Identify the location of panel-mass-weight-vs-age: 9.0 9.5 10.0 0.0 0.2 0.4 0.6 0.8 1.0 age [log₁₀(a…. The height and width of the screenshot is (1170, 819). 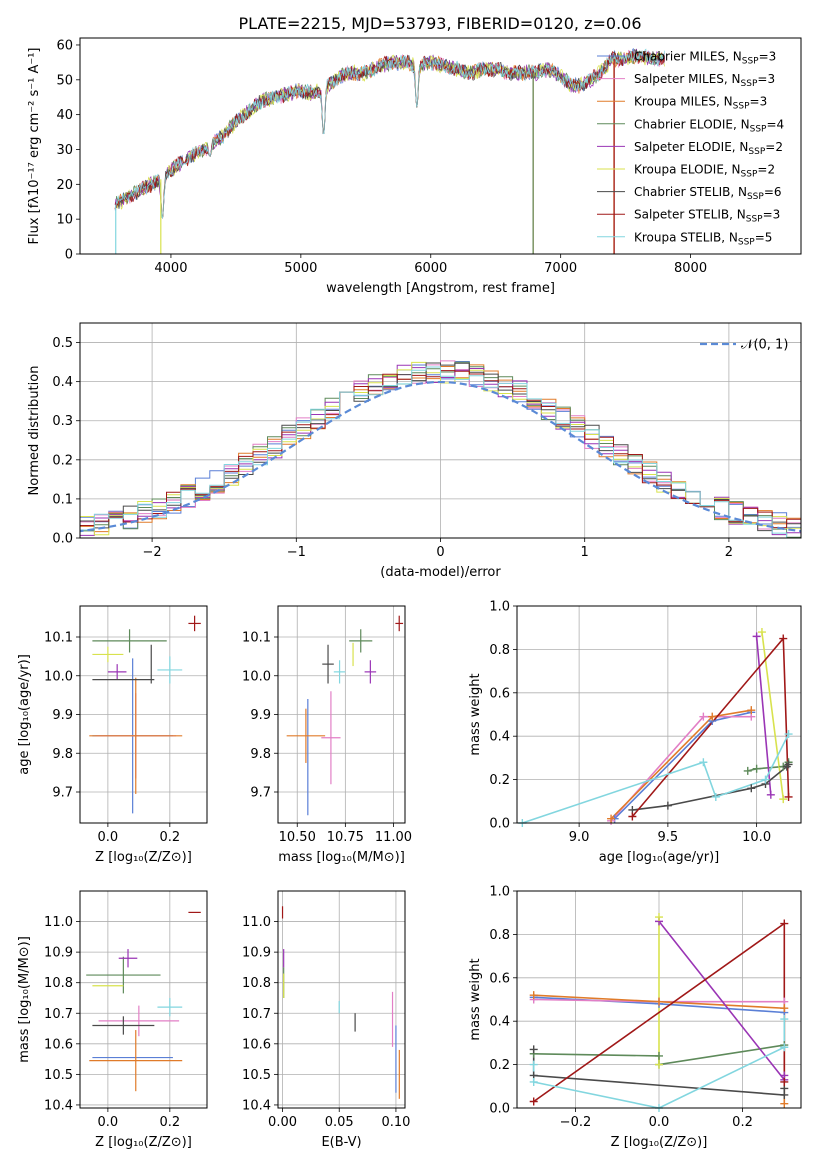
(635, 732).